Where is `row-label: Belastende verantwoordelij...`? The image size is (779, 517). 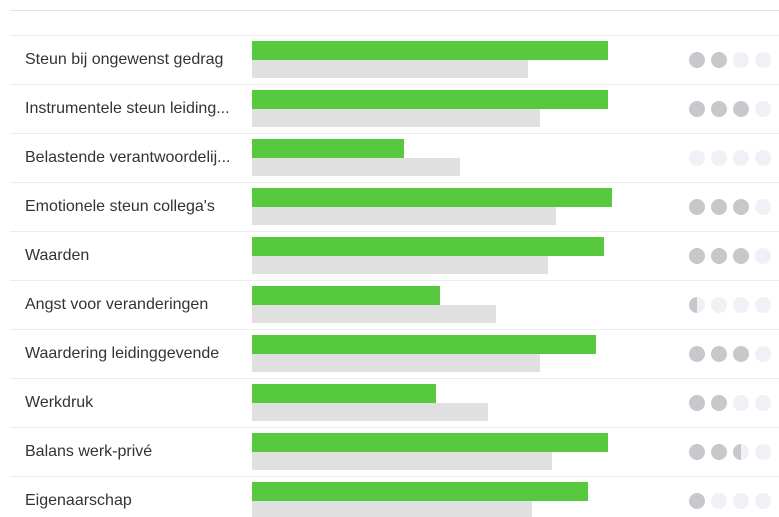 row-label: Belastende verantwoordelij... is located at coordinates (127, 157).